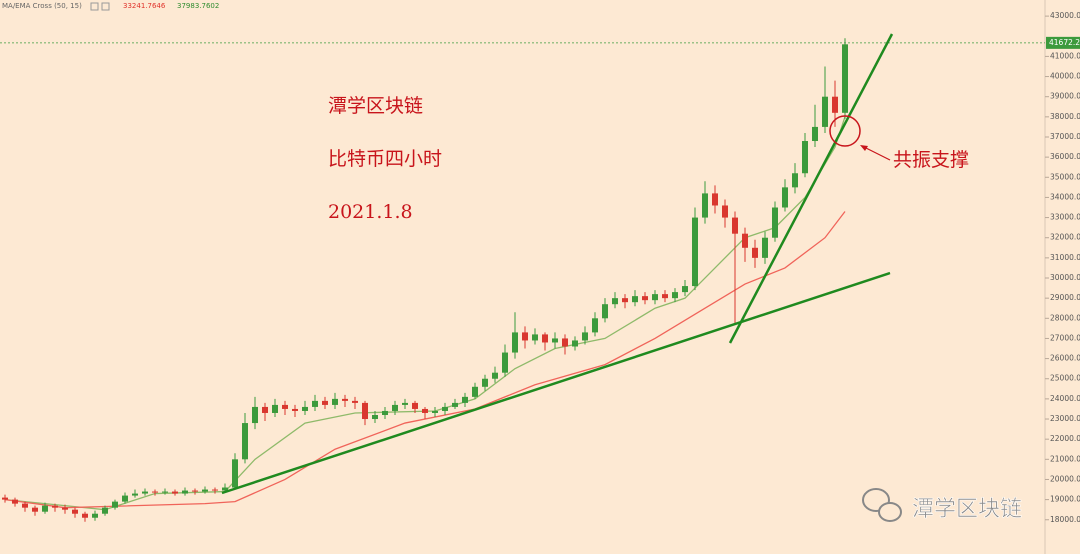 The height and width of the screenshot is (554, 1080). I want to click on y-tick-label: 26000.00, so click(1065, 358).